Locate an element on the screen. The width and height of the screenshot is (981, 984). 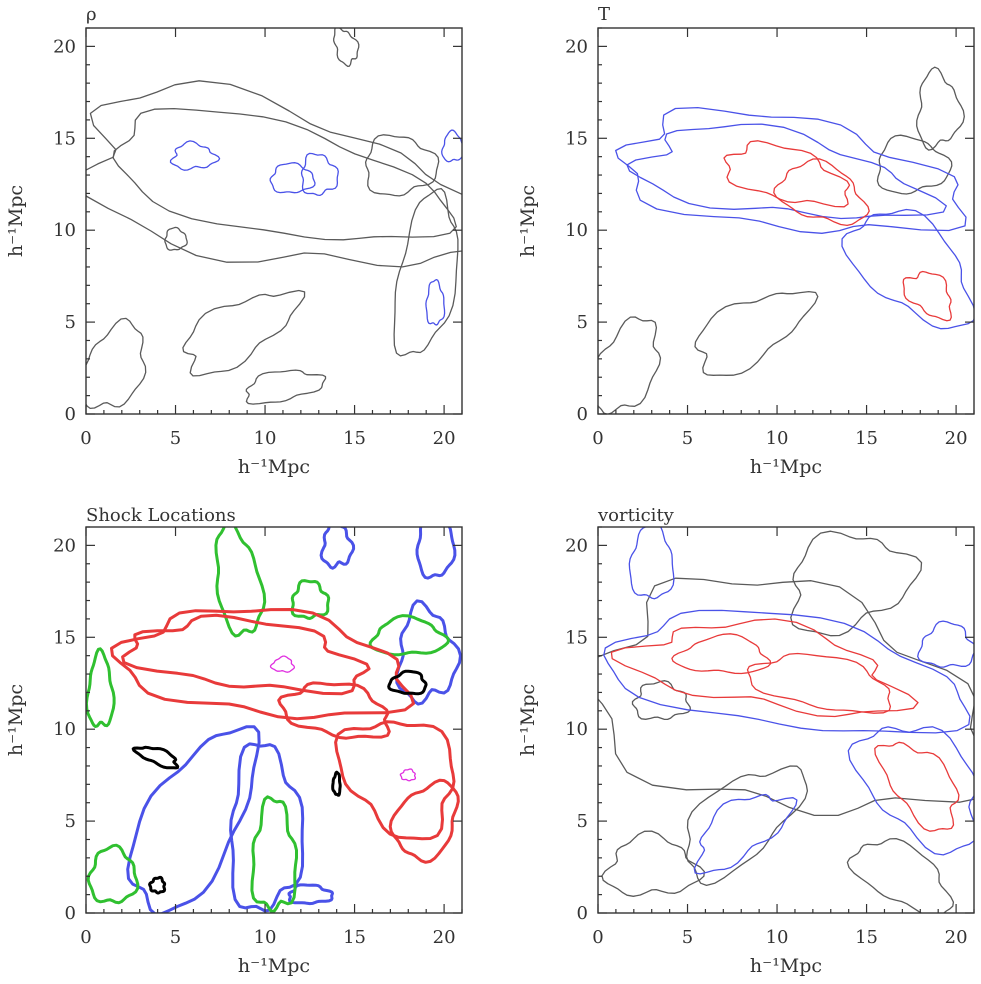
panel-title: vorticity is located at coordinates (636, 515).